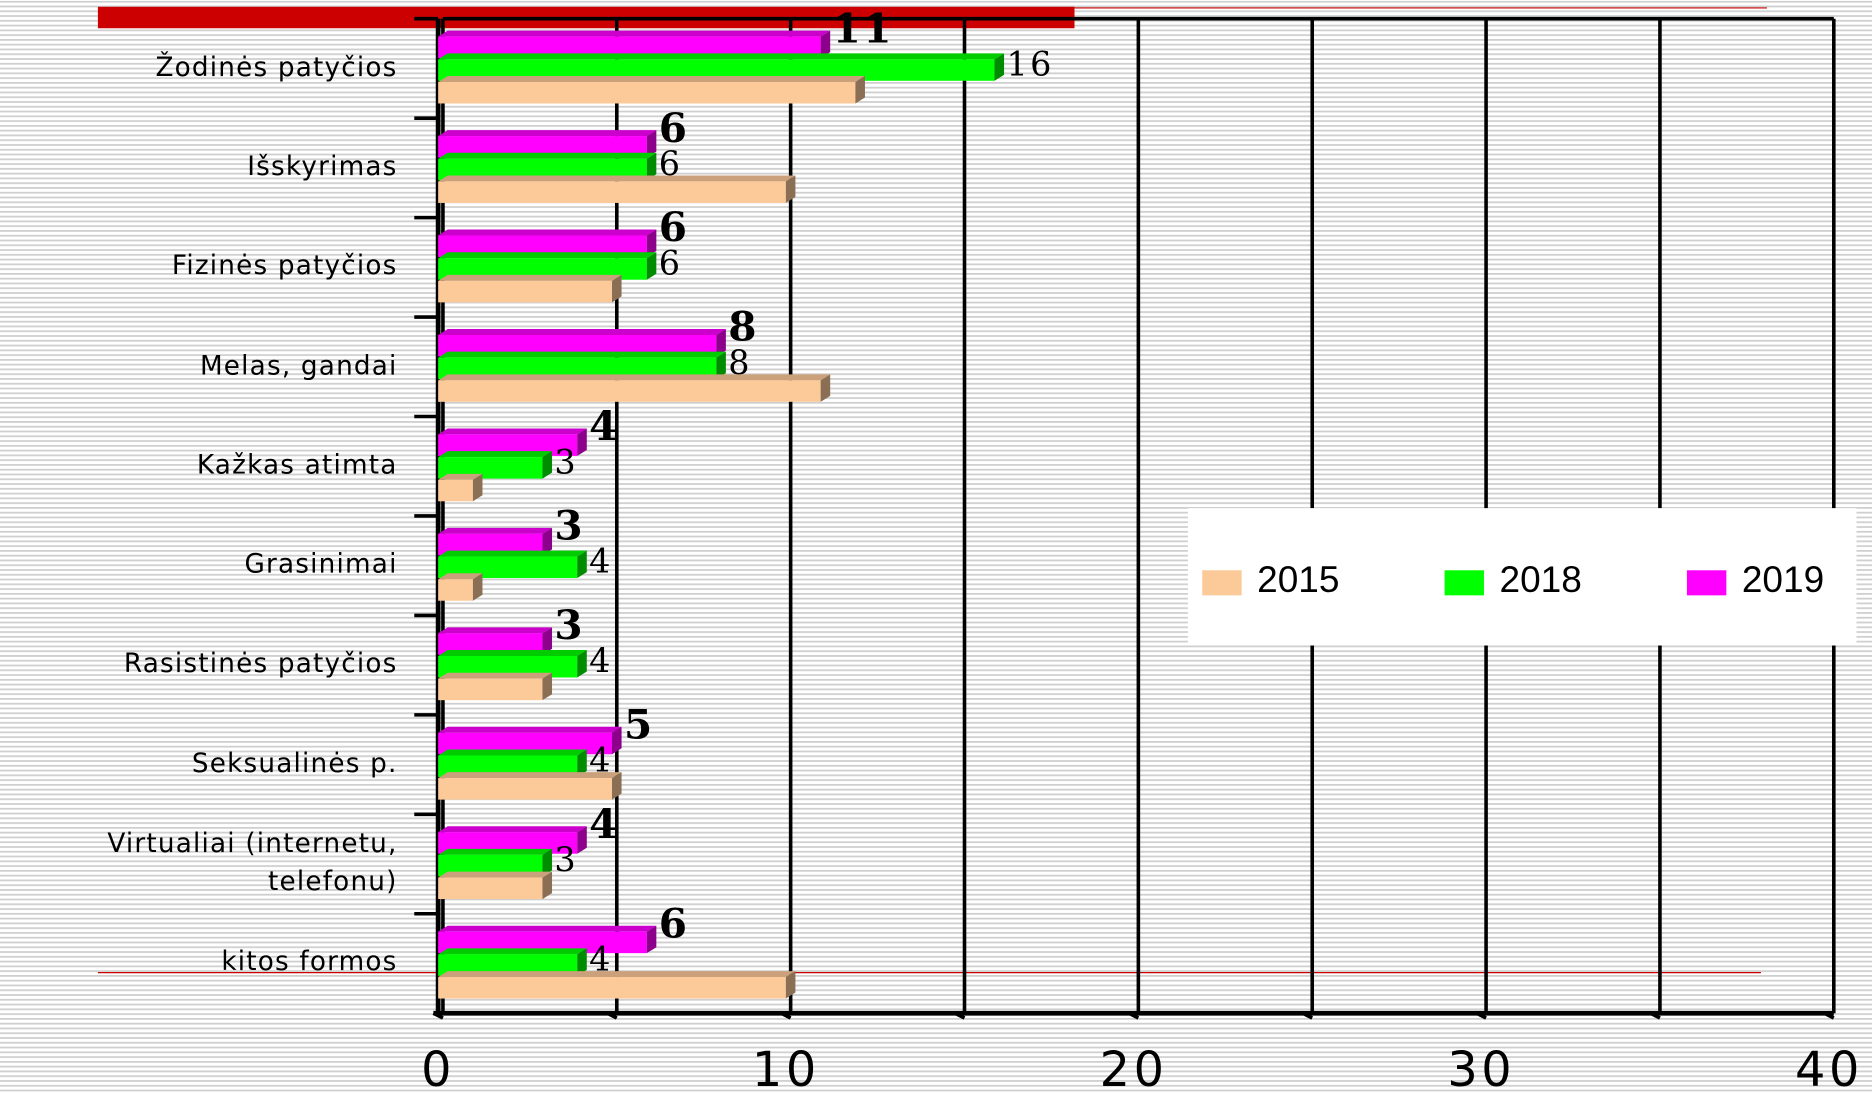  I want to click on category-label-box: Išskyrimas, so click(322, 167).